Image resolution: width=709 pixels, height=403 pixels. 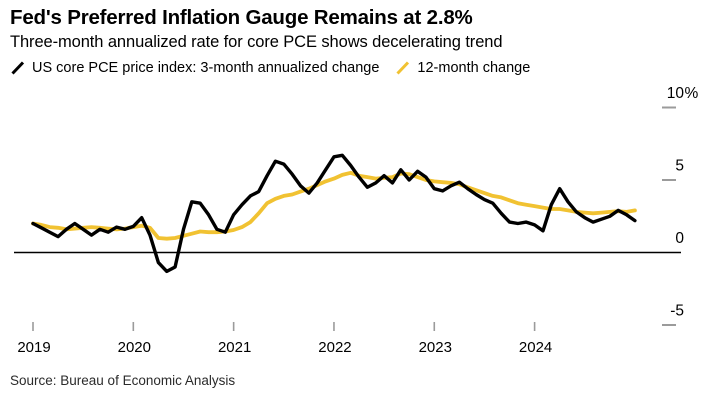 What do you see at coordinates (134, 347) in the screenshot?
I see `x-axis-label: 2020` at bounding box center [134, 347].